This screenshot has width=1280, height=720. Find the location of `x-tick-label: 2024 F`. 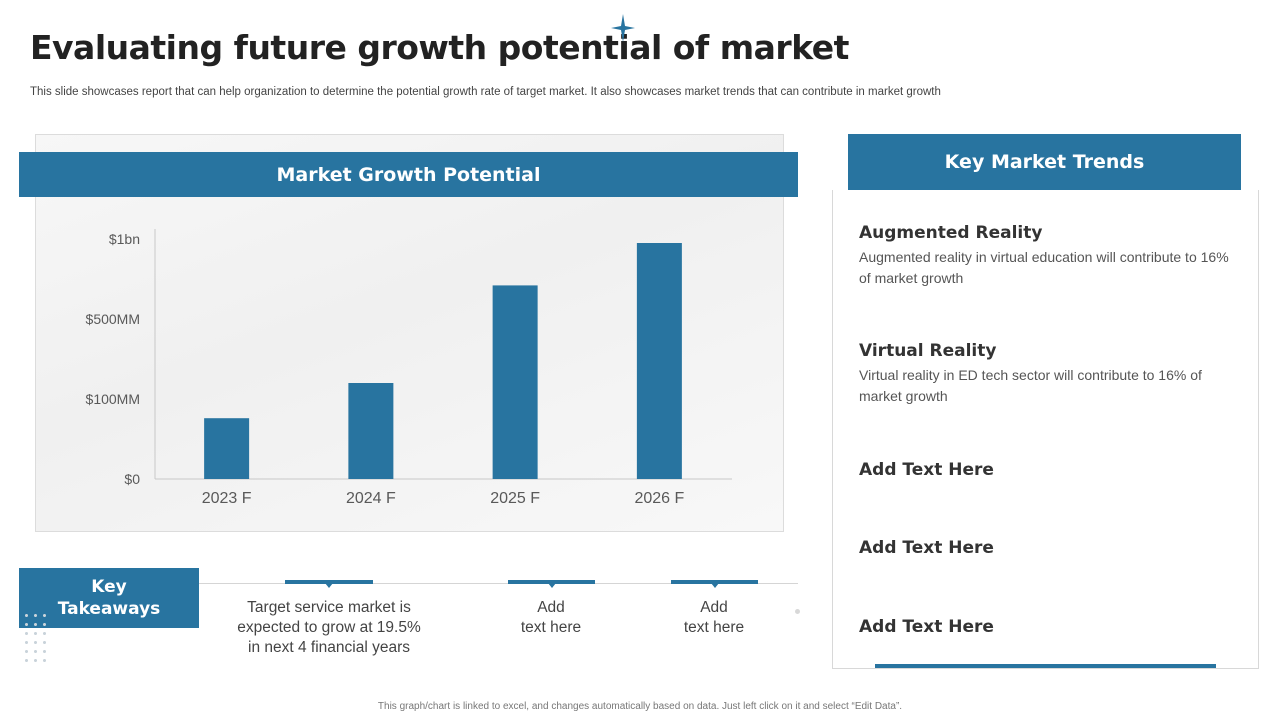

x-tick-label: 2024 F is located at coordinates (371, 498).